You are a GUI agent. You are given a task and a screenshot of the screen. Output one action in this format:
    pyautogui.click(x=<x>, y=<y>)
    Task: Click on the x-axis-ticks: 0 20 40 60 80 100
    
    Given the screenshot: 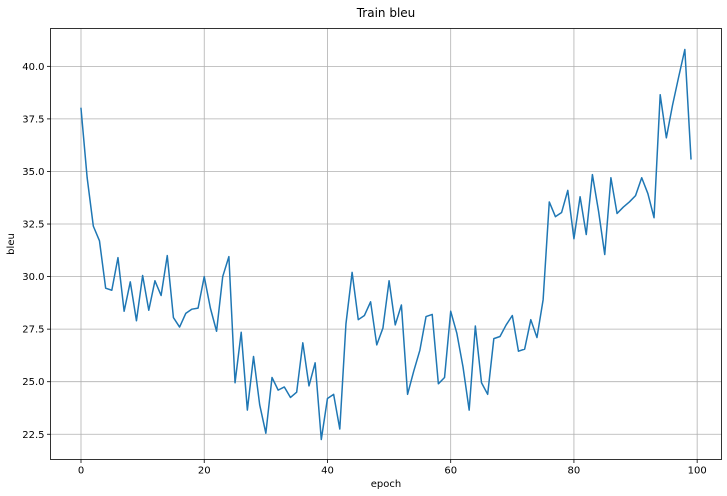 What is the action you would take?
    pyautogui.click(x=392, y=468)
    